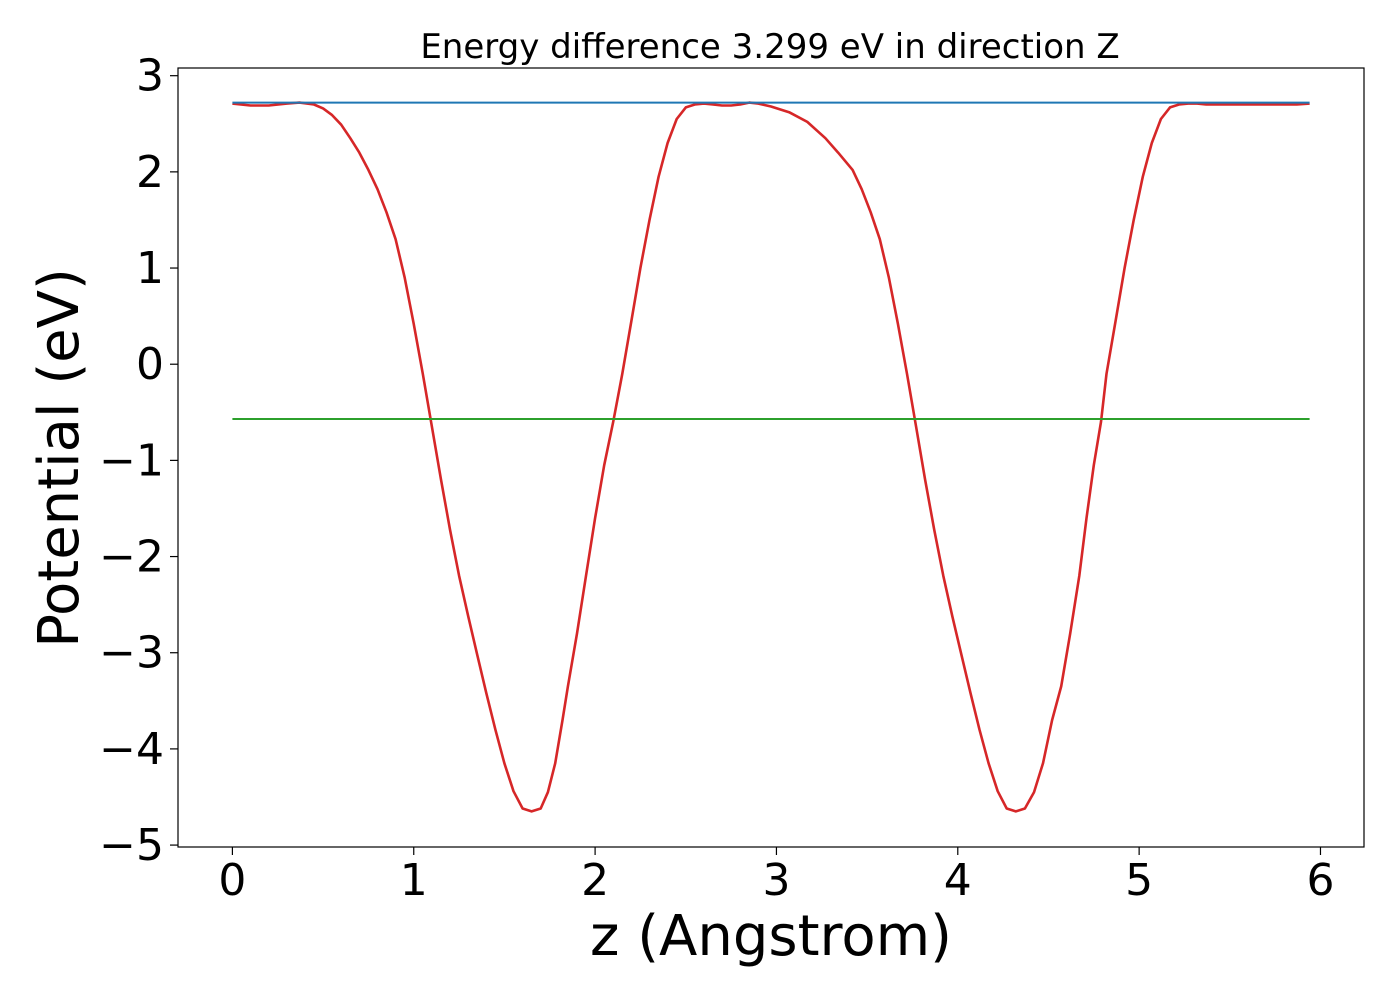  What do you see at coordinates (150, 364) in the screenshot?
I see `y-tick-label: 0` at bounding box center [150, 364].